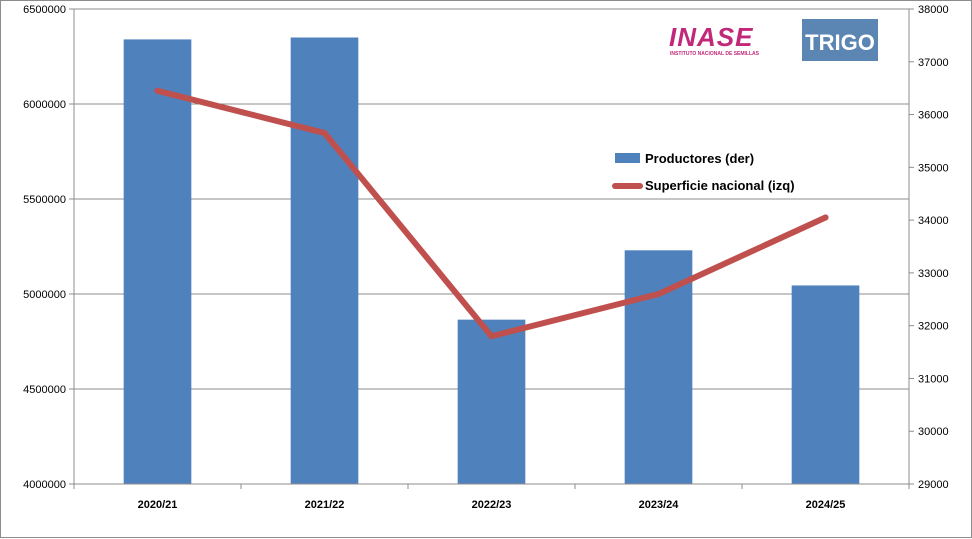  What do you see at coordinates (44, 200) in the screenshot?
I see `left-tick-label: 5500000` at bounding box center [44, 200].